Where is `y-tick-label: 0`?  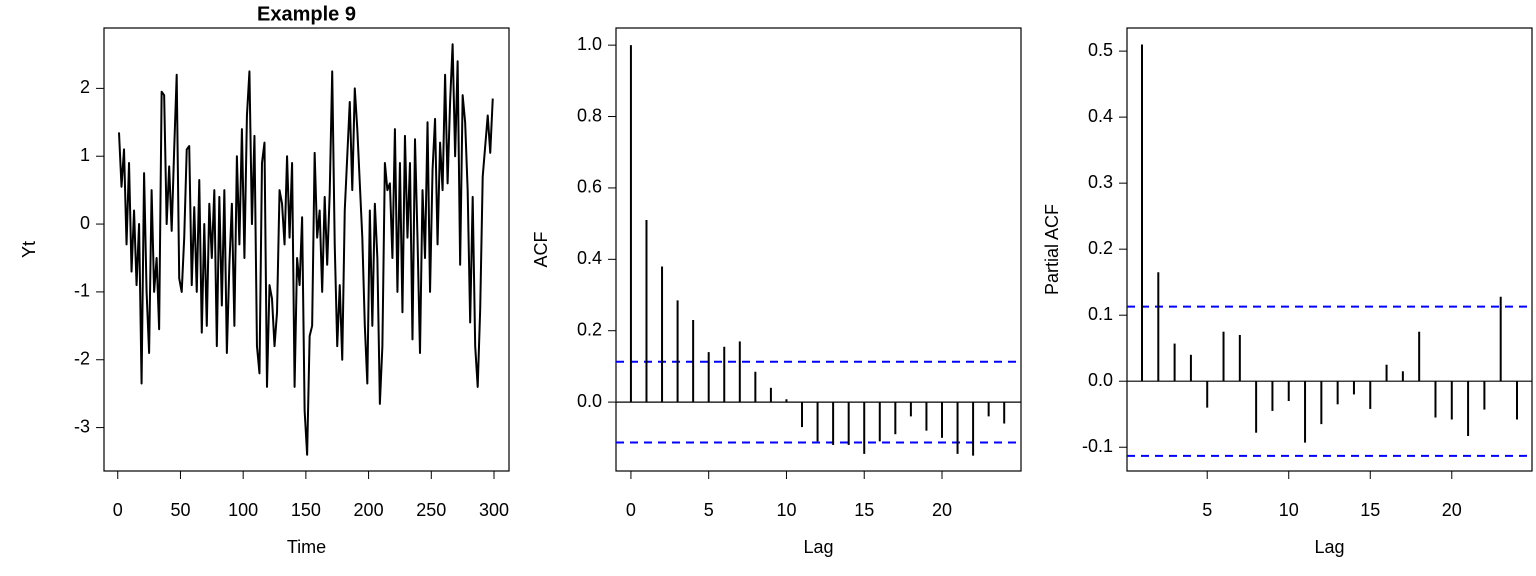
y-tick-label: 0 is located at coordinates (85, 223).